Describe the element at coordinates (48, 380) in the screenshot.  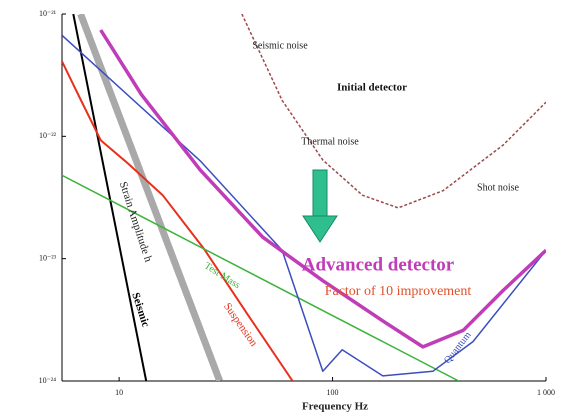
I see `y-tick-label: 10⁻²⁴` at that location.